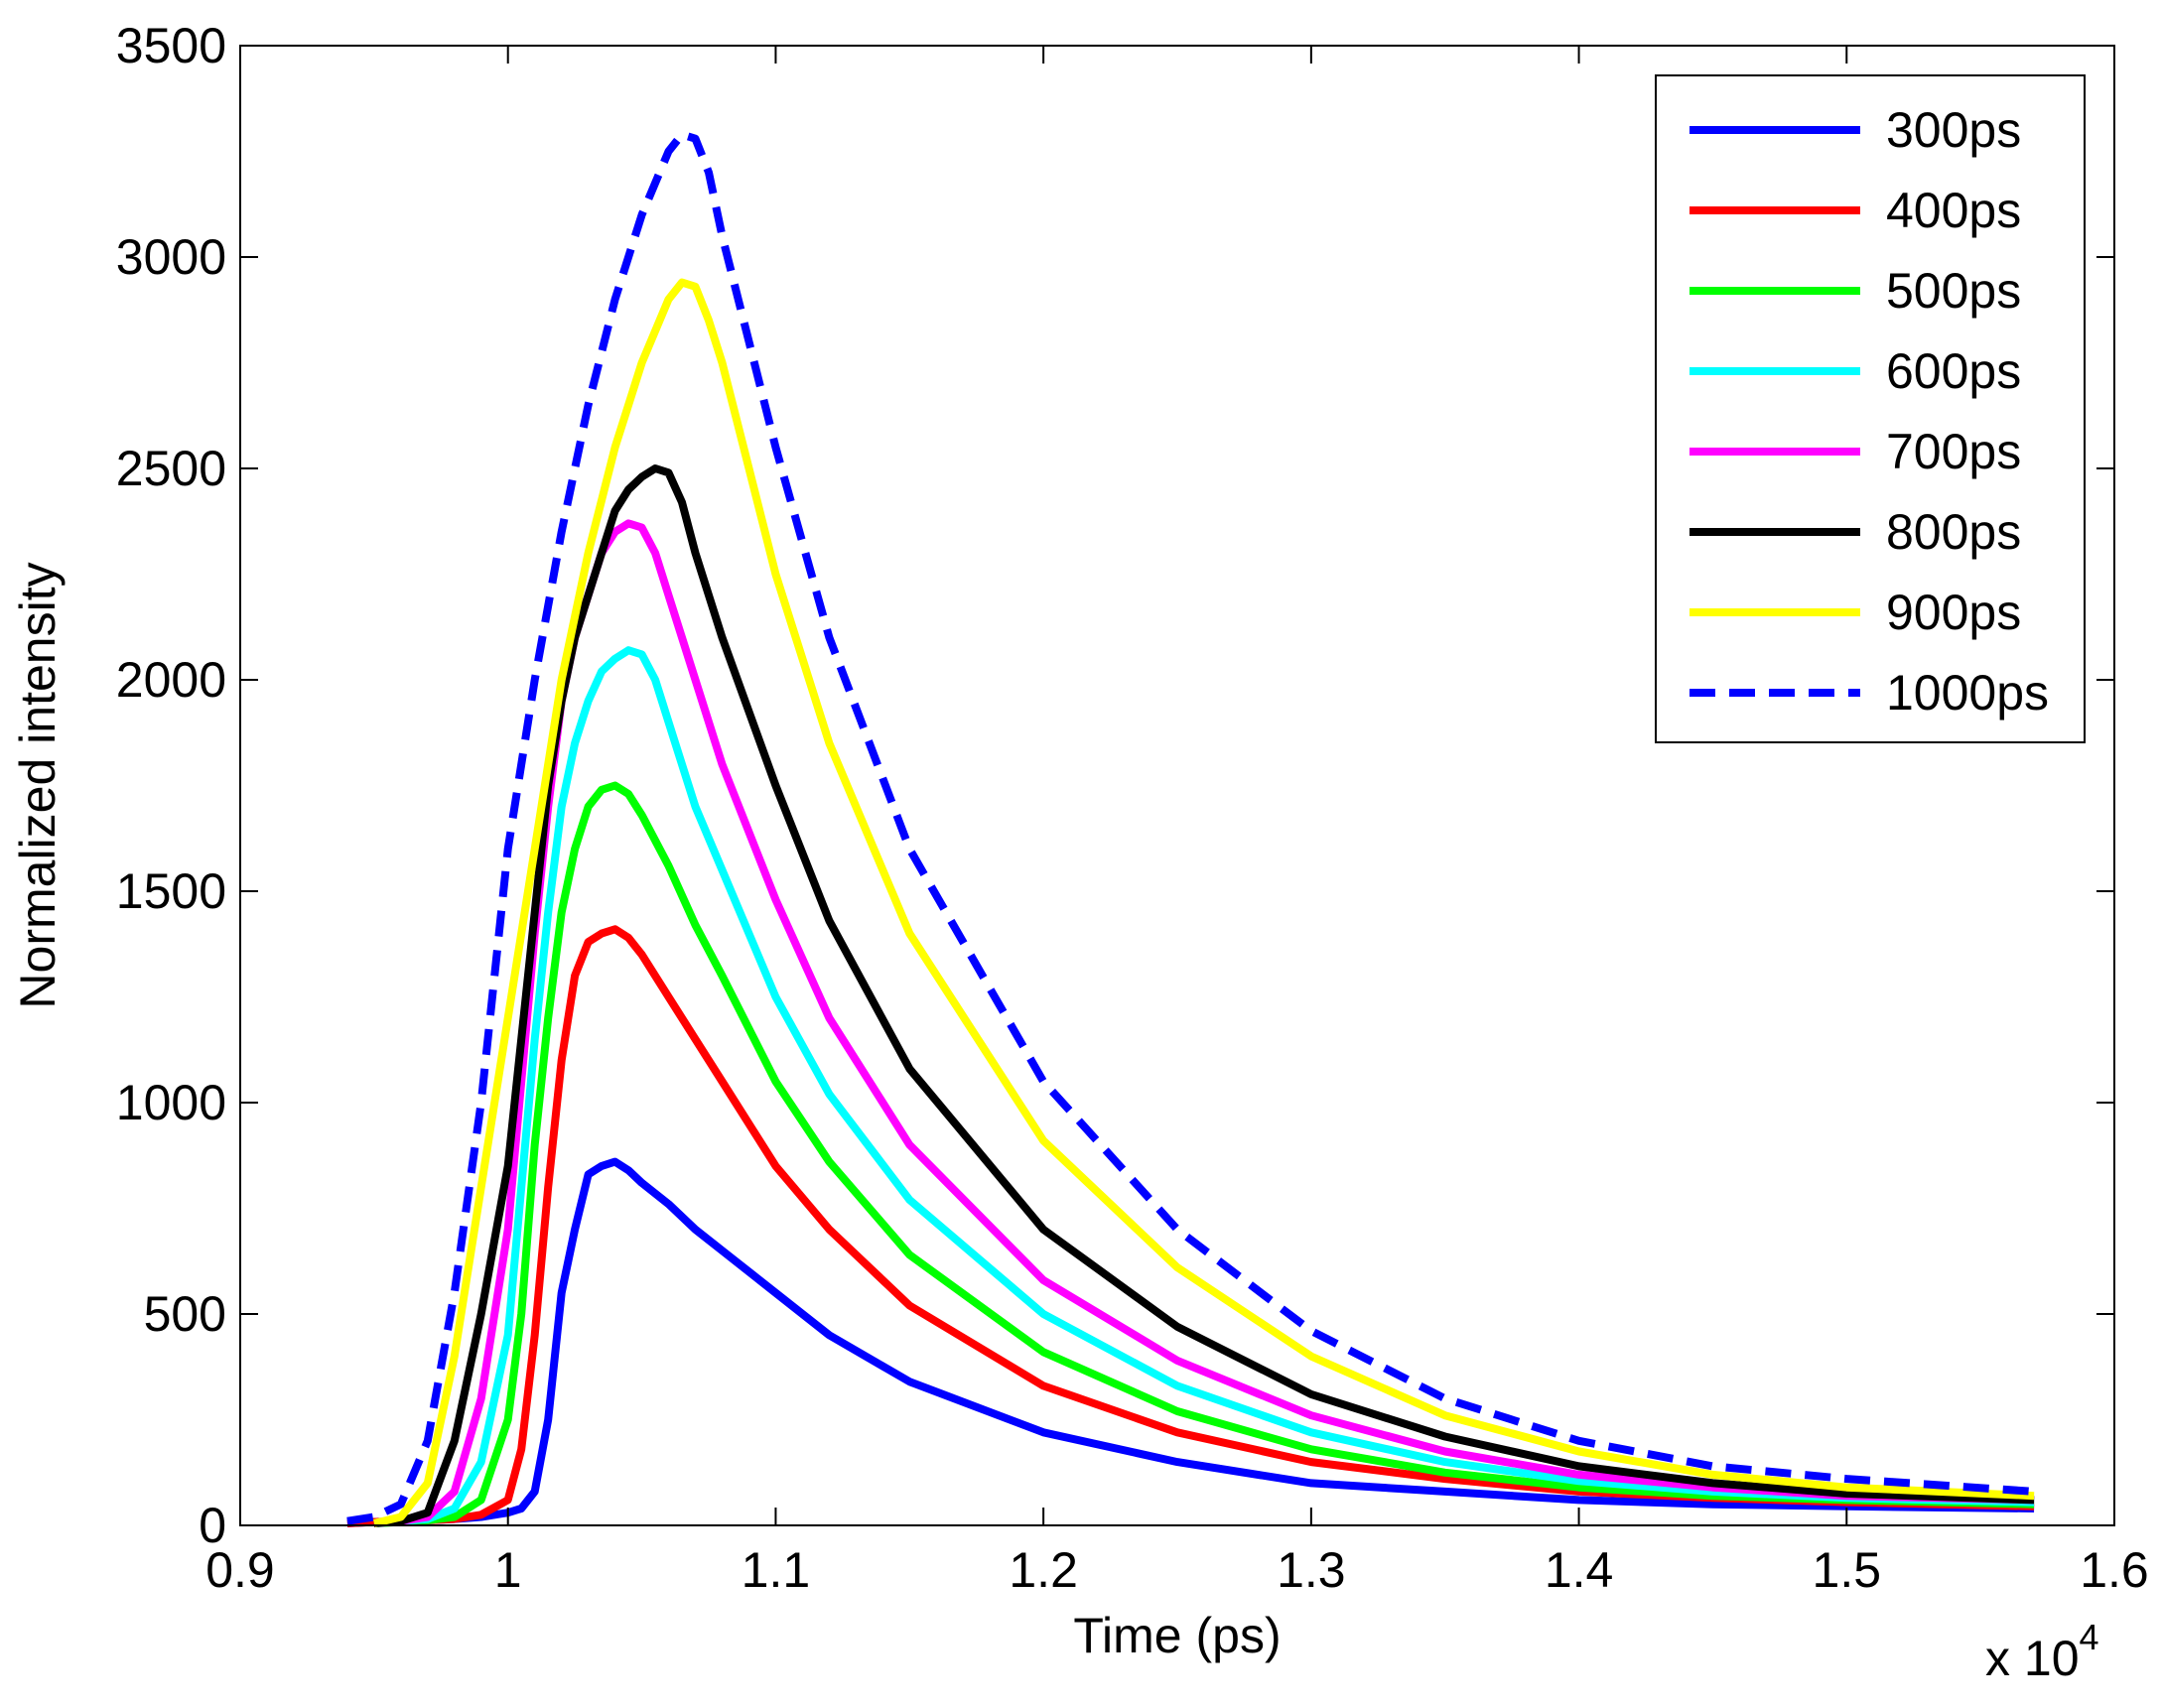 The image size is (2162, 1708). I want to click on legend-label-700ps: 700ps, so click(1953, 452).